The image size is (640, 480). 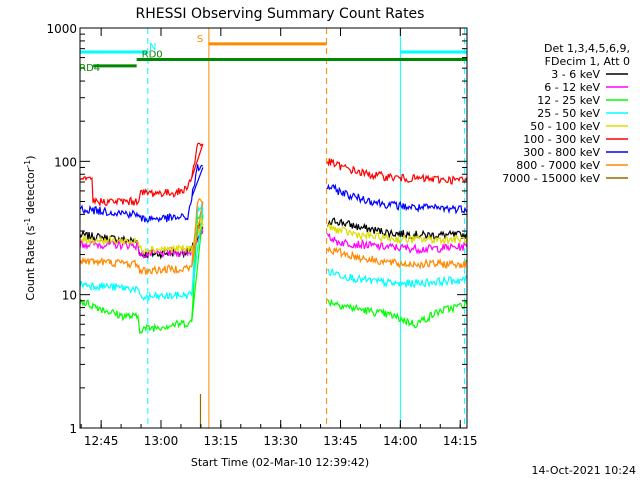 I want to click on legend-entry-label-3: 25 - 50 keV, so click(x=568, y=113).